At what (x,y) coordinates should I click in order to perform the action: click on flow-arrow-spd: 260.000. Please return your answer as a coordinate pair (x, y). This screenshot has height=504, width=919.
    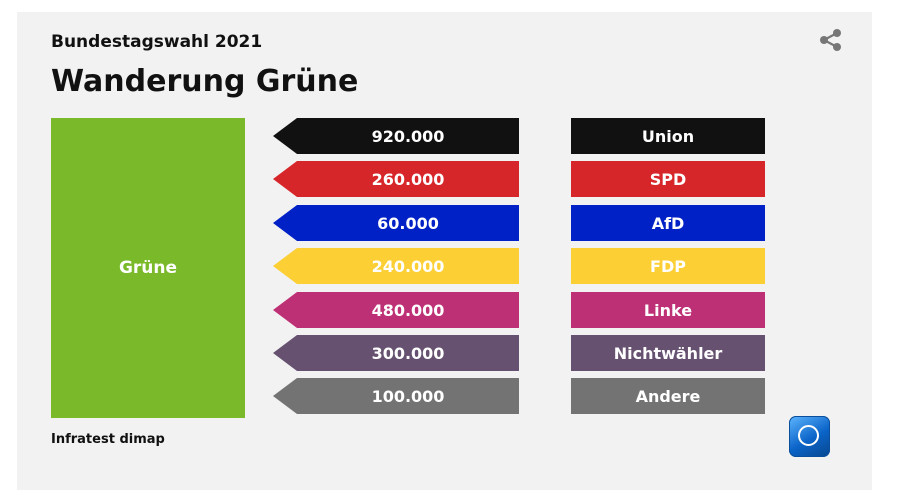
    Looking at the image, I should click on (396, 179).